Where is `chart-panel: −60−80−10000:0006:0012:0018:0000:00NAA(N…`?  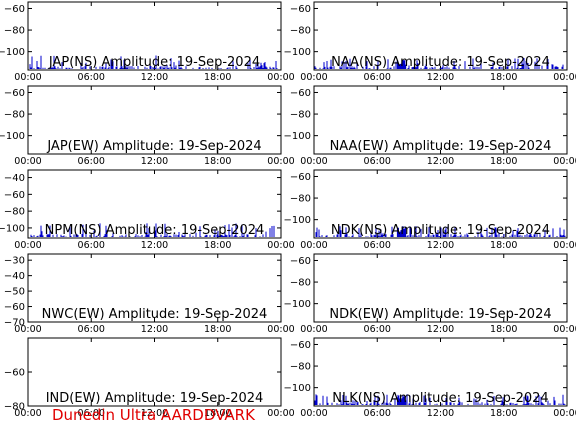
chart-panel: −60−80−10000:0006:0012:0018:0000:00NAA(N… is located at coordinates (430, 42).